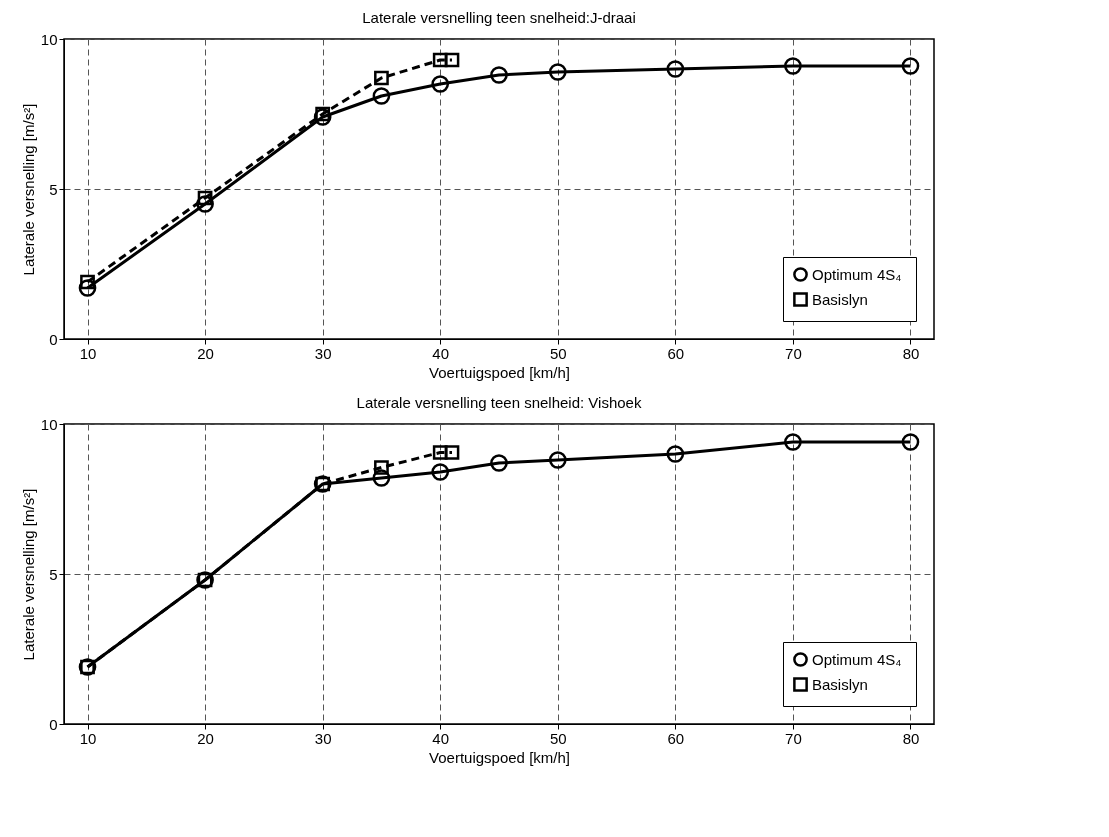 This screenshot has width=1109, height=837. I want to click on chart-title: Laterale versnelling teen snelheid:J-draai, so click(499, 17).